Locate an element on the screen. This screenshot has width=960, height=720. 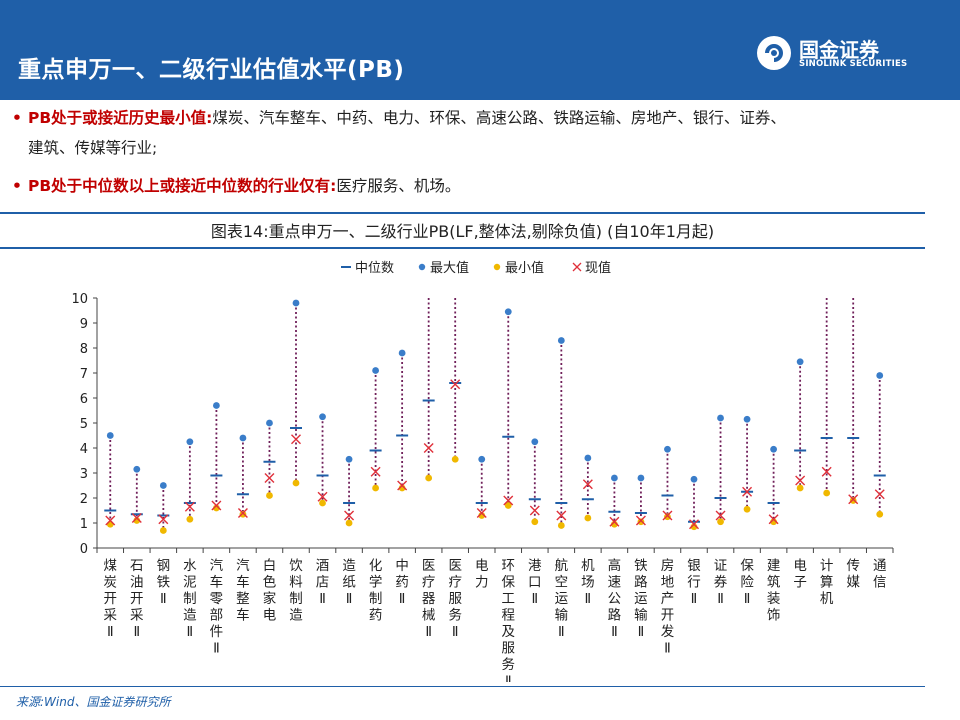
logo-english-name: SINOLINK SECURITIES is located at coordinates (853, 64).